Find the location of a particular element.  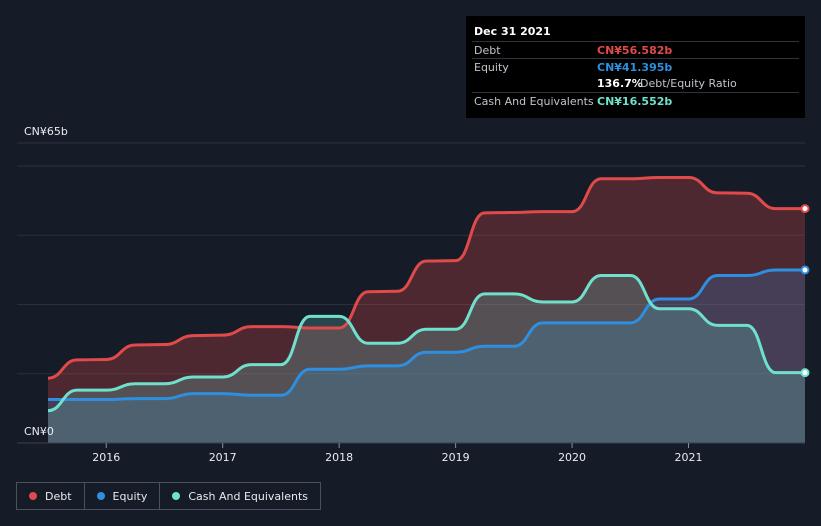

tooltip-equity-value: CN¥41.395b is located at coordinates (635, 67).